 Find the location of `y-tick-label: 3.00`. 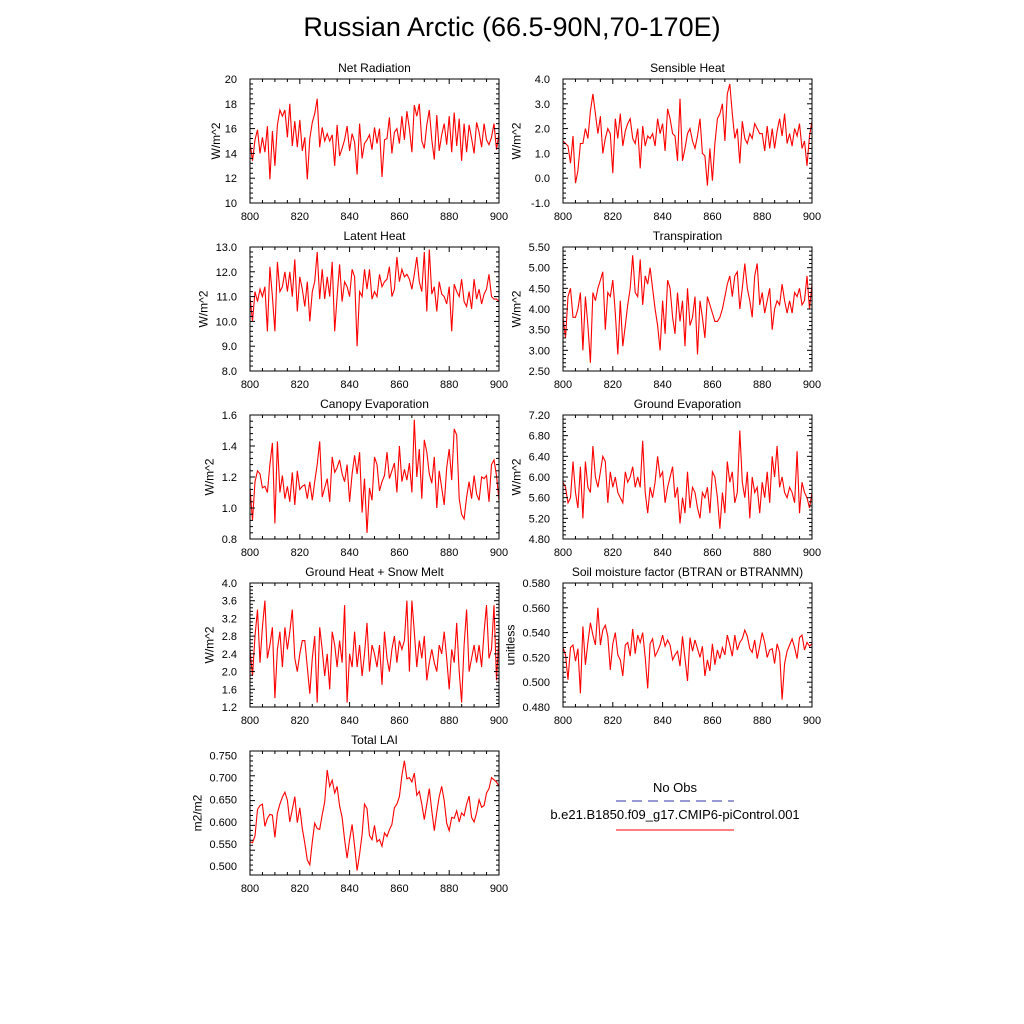

y-tick-label: 3.00 is located at coordinates (539, 351).